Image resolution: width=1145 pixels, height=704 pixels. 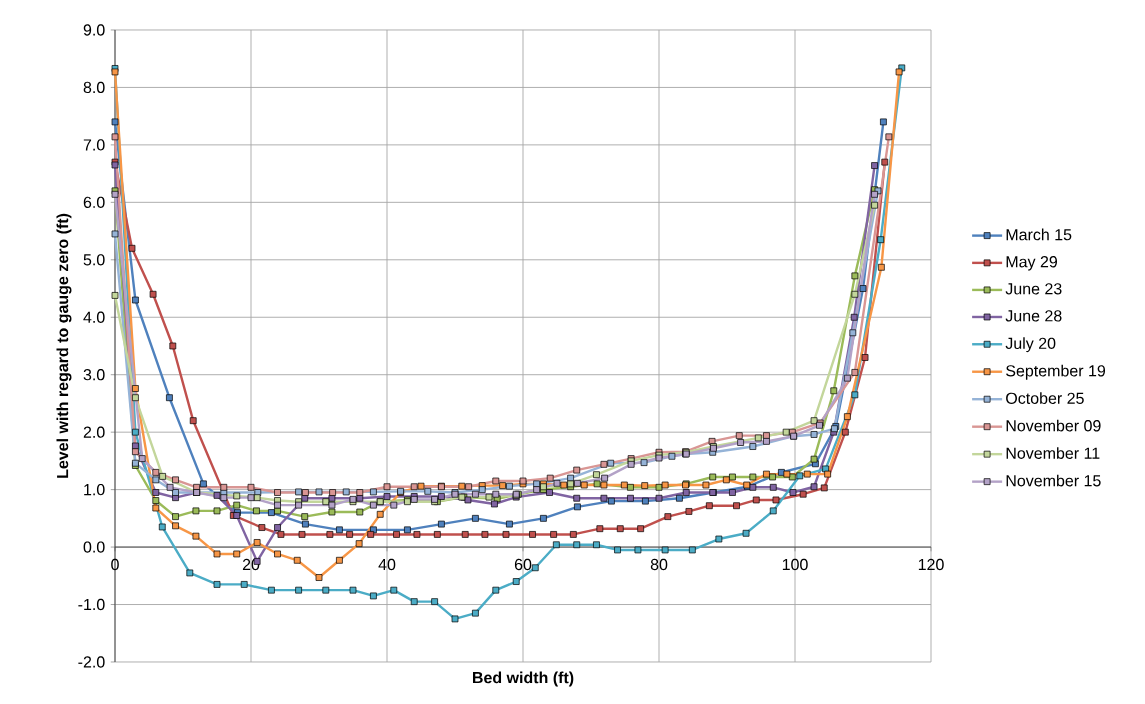 What do you see at coordinates (94, 432) in the screenshot?
I see `y-tick-label: 2.0` at bounding box center [94, 432].